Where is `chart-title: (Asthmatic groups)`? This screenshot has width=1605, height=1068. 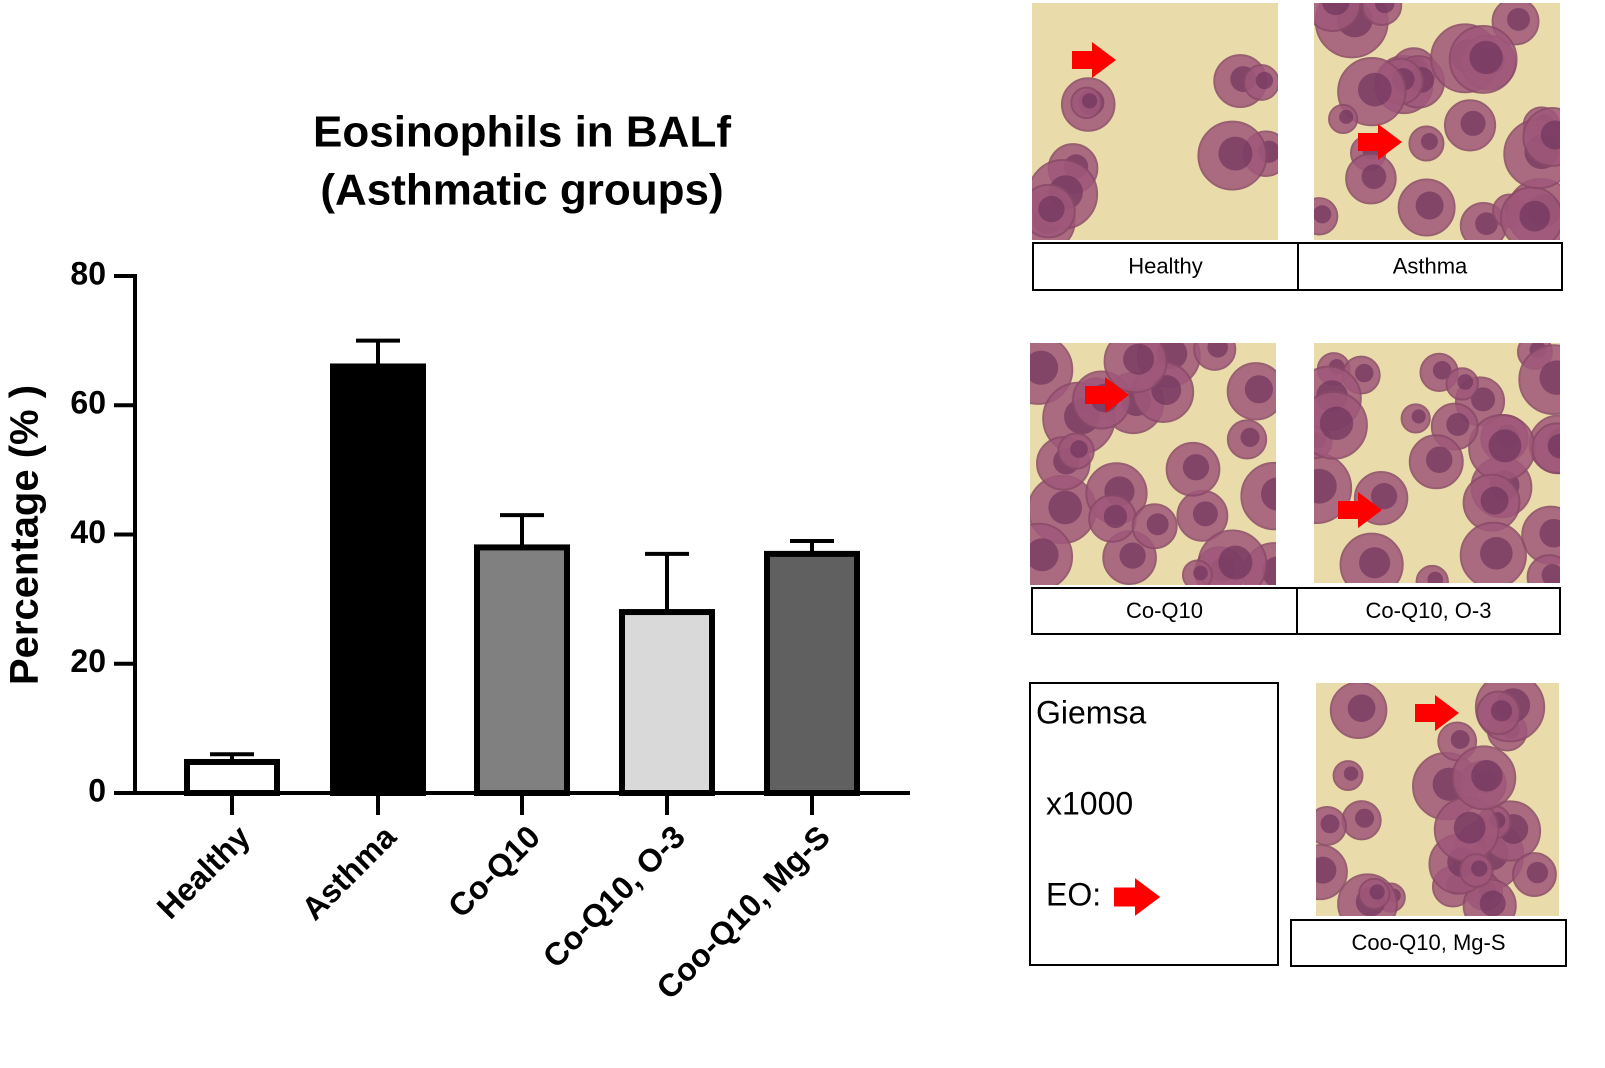
chart-title: (Asthmatic groups) is located at coordinates (521, 190).